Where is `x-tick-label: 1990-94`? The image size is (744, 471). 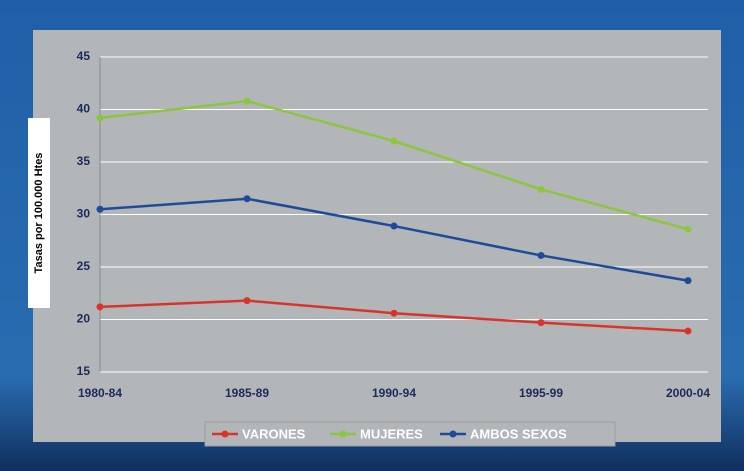 x-tick-label: 1990-94 is located at coordinates (394, 393).